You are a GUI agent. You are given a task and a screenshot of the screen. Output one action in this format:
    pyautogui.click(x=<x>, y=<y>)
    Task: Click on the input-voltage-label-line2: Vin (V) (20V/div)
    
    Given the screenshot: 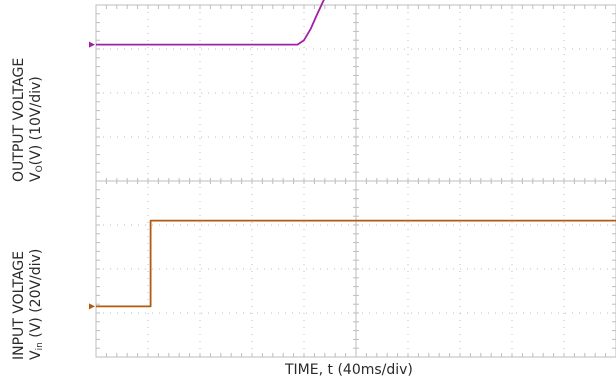 What is the action you would take?
    pyautogui.click(x=38, y=304)
    